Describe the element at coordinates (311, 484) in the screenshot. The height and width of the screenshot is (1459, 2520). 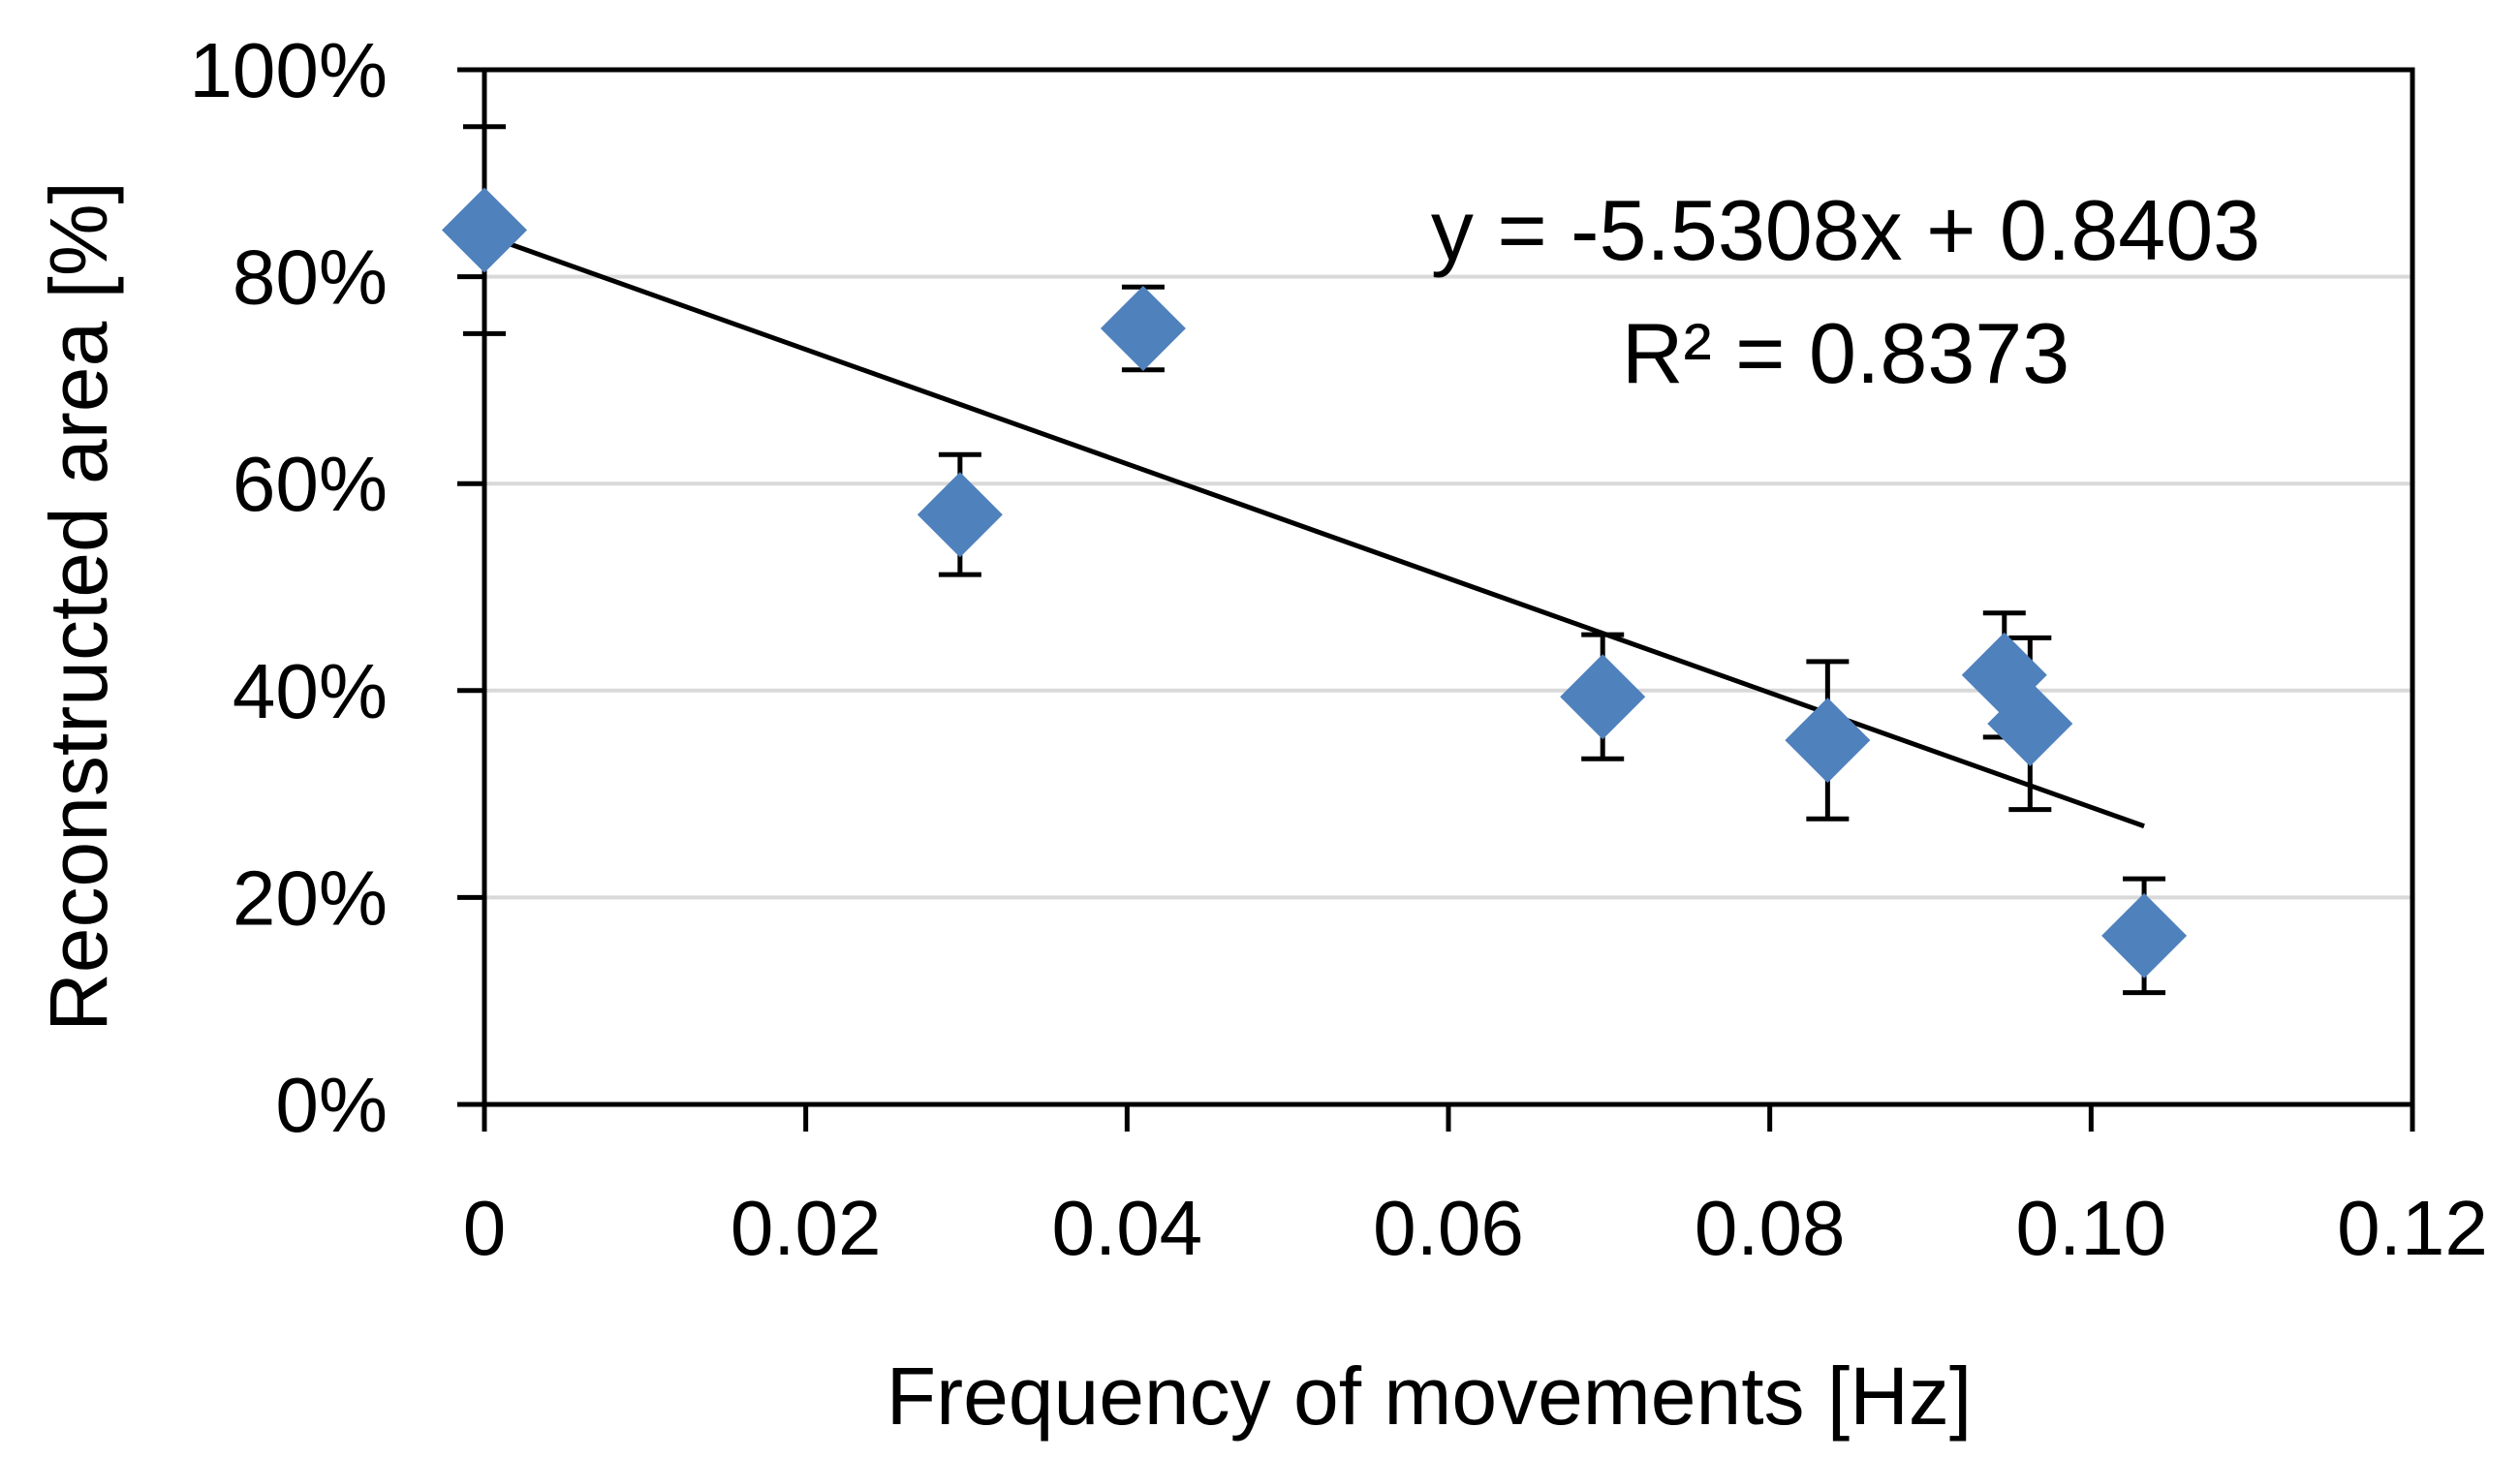
I see `y-tick-label-3: 60%` at that location.